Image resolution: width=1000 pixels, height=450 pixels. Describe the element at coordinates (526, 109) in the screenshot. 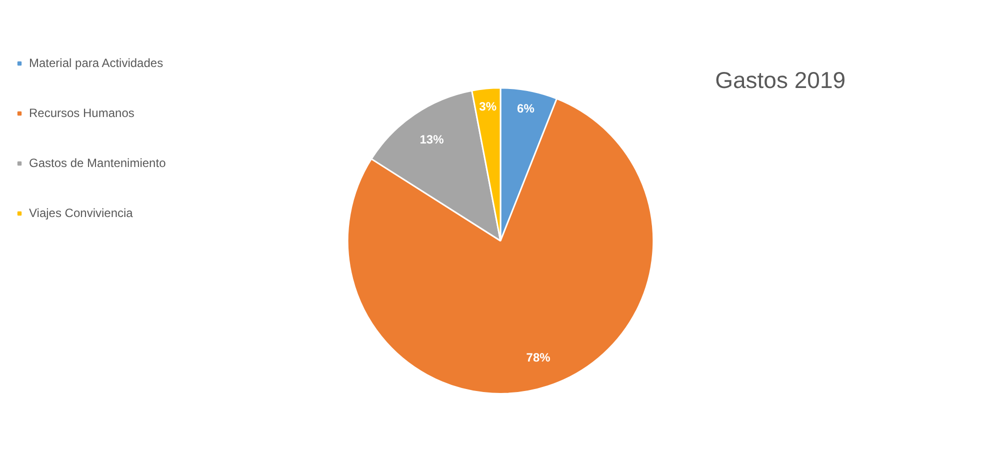

I see `data-label: 6%` at that location.